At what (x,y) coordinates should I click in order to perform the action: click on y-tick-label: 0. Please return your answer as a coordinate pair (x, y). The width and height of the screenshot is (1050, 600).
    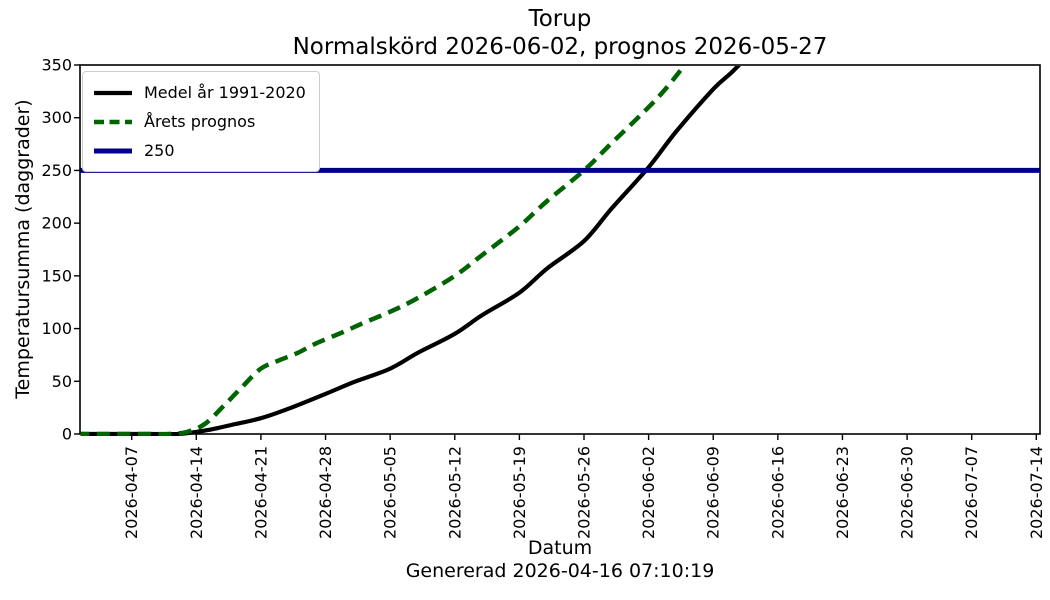
    Looking at the image, I should click on (67, 434).